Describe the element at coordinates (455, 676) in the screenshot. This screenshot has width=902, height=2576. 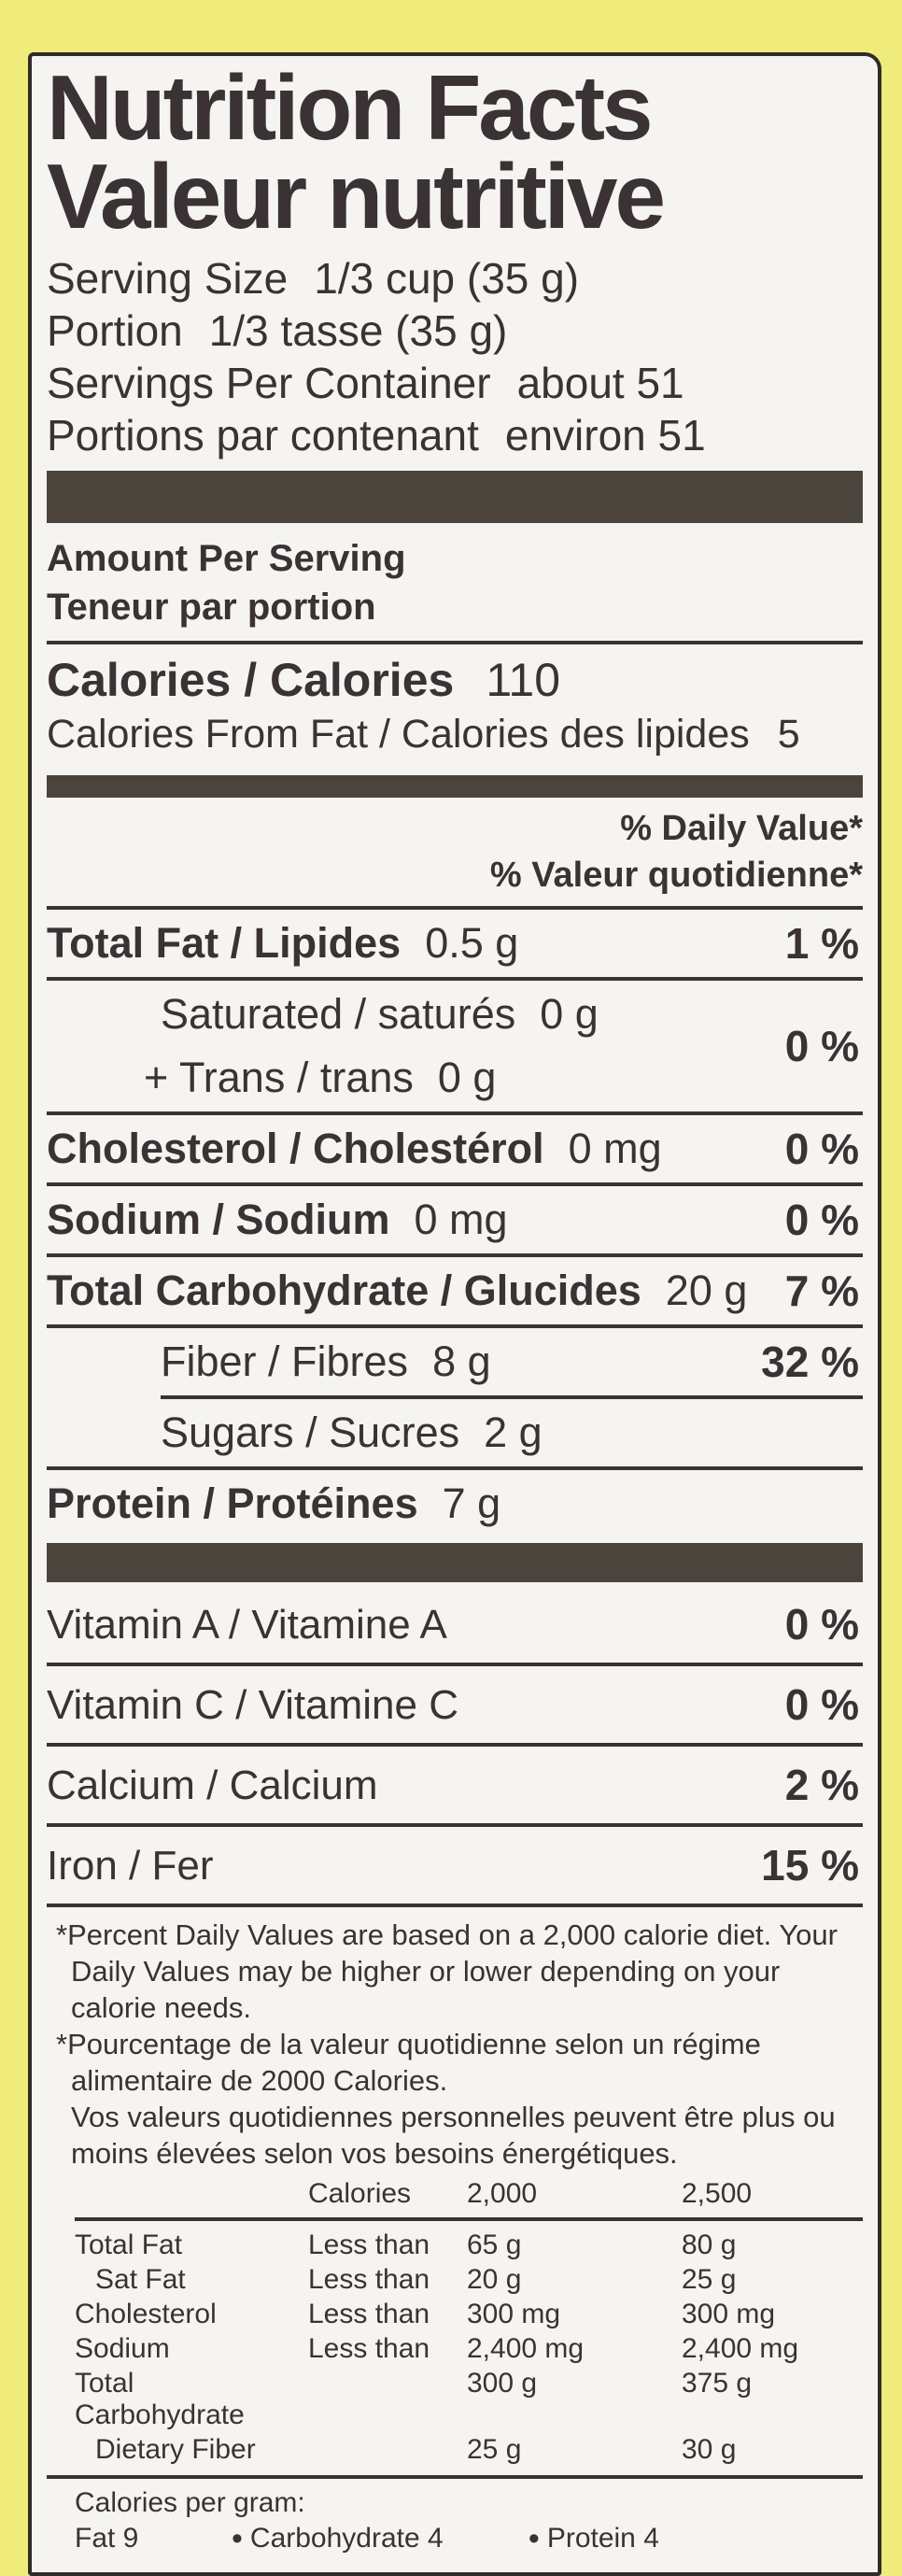
I see `calories-row: Calories / Calories 110` at that location.